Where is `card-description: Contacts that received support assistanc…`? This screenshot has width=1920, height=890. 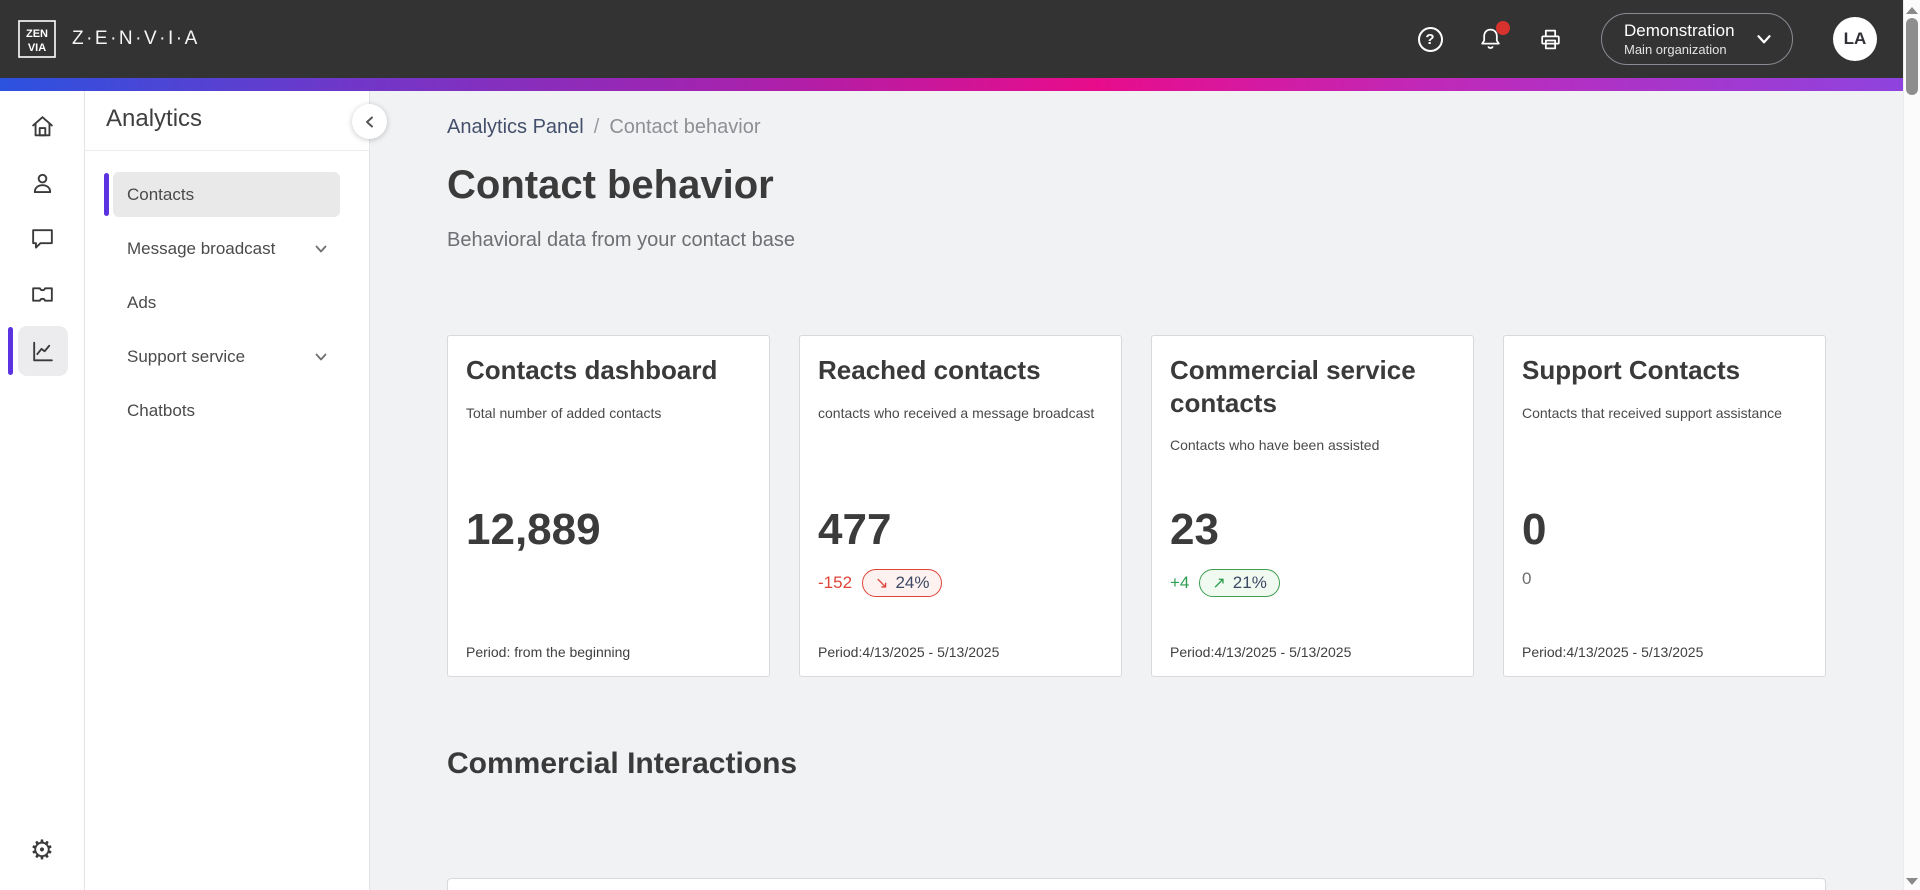
card-description: Contacts that received support assistanc… is located at coordinates (1652, 412).